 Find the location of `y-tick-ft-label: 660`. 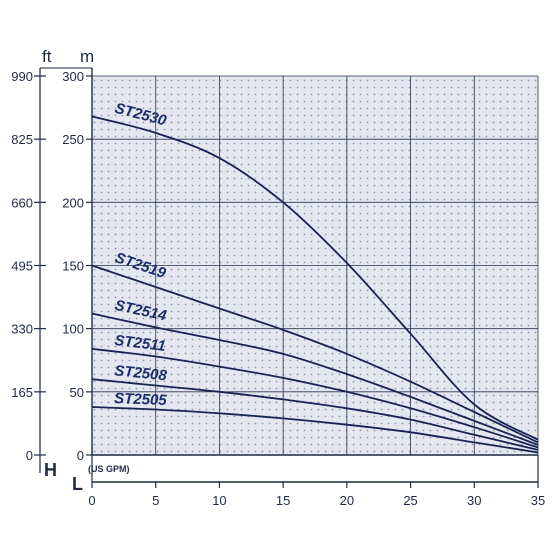

y-tick-ft-label: 660 is located at coordinates (22, 202).